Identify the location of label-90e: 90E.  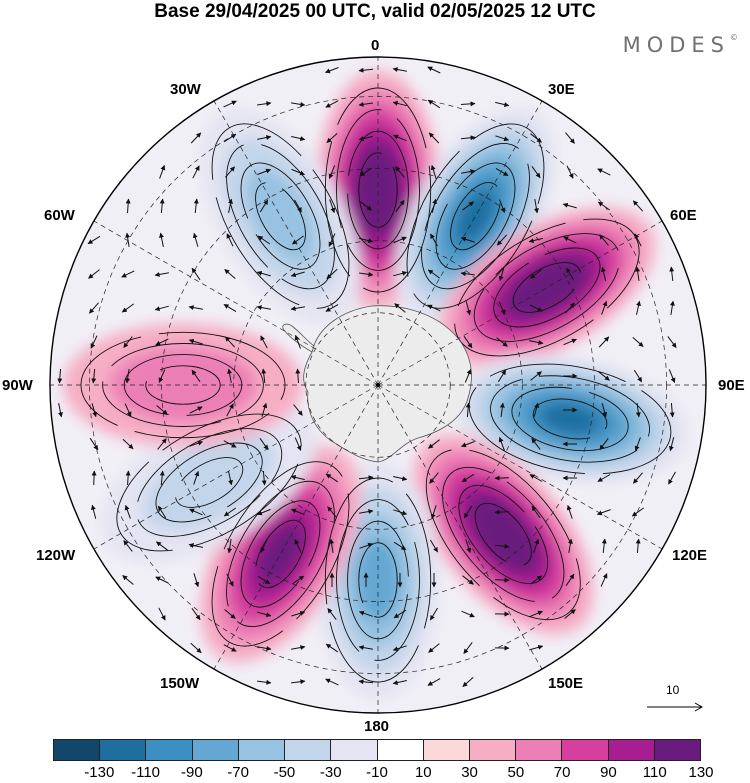
(731, 385).